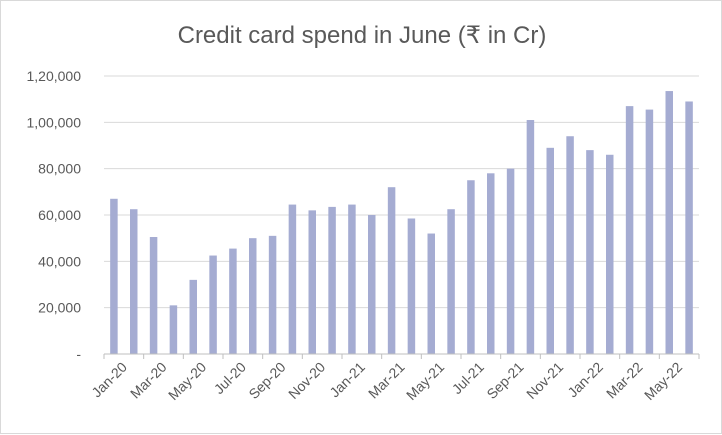 This screenshot has width=722, height=435. What do you see at coordinates (504, 380) in the screenshot?
I see `x-tick-label: Sep-21` at bounding box center [504, 380].